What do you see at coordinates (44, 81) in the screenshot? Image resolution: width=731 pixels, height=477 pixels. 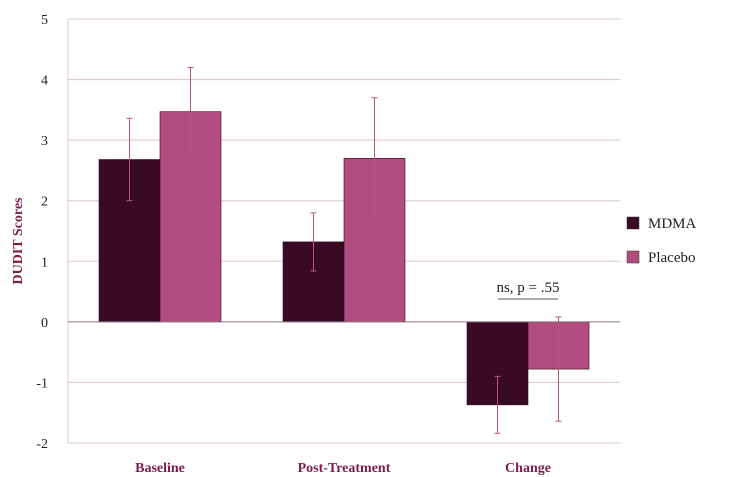 I see `y-tick-label: 4` at bounding box center [44, 81].